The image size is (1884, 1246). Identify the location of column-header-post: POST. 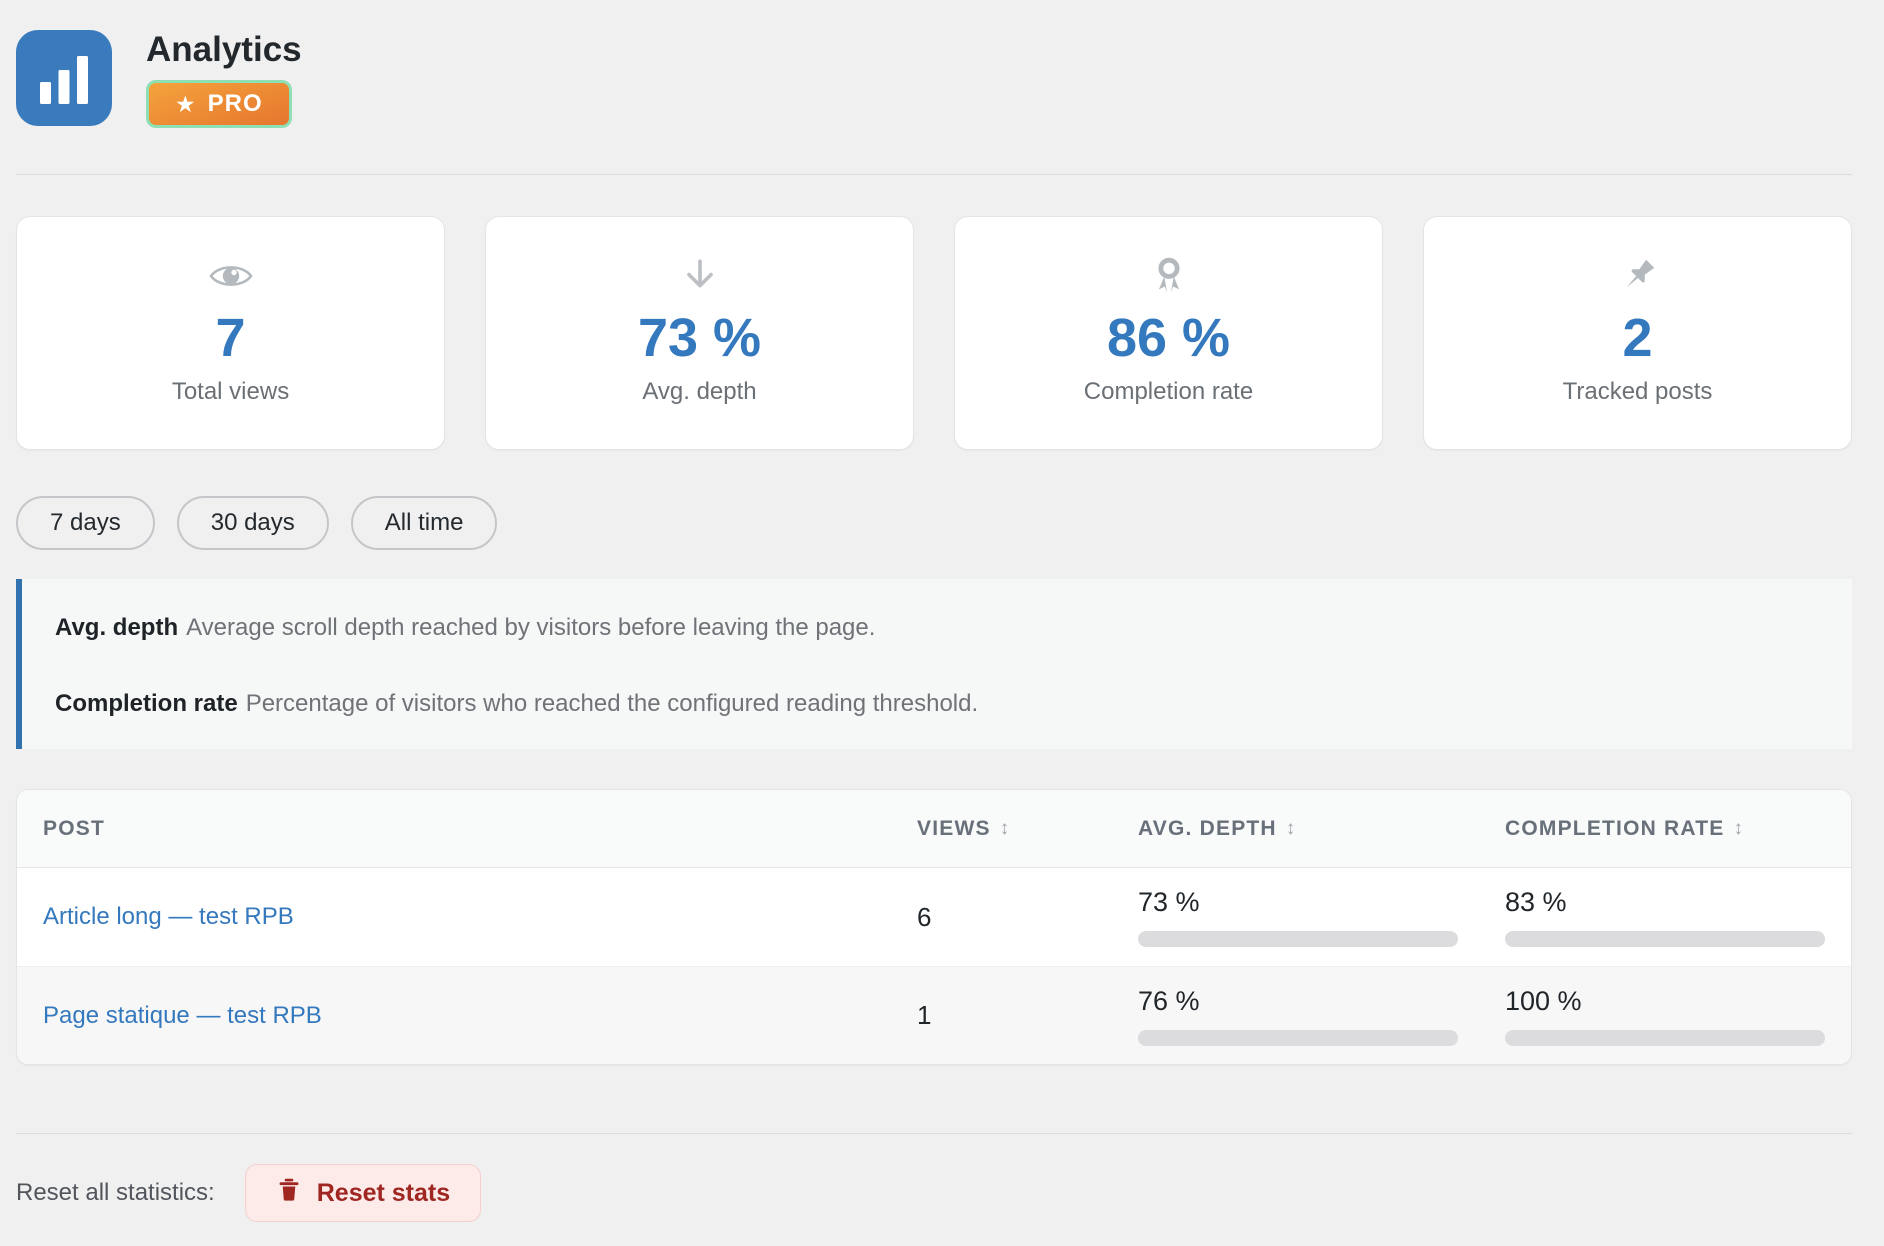
(74, 828).